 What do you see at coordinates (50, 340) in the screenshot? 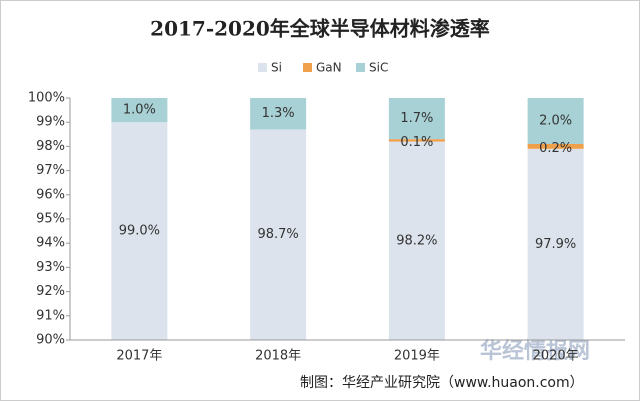
I see `y-tick-label: 90%` at bounding box center [50, 340].